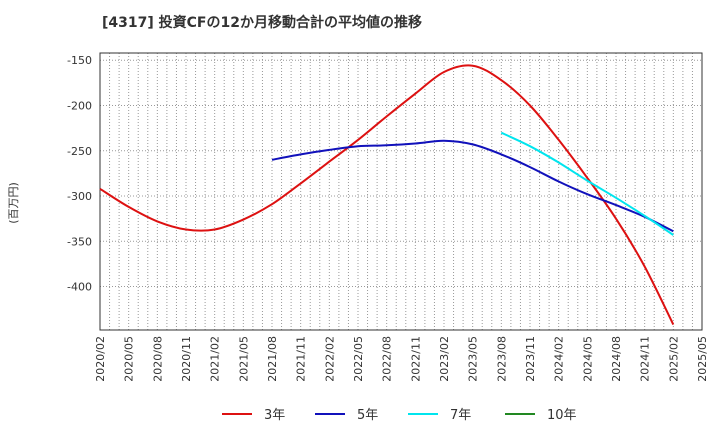 Image resolution: width=720 pixels, height=440 pixels. What do you see at coordinates (673, 359) in the screenshot?
I see `x-tick-label: 2025/02` at bounding box center [673, 359].